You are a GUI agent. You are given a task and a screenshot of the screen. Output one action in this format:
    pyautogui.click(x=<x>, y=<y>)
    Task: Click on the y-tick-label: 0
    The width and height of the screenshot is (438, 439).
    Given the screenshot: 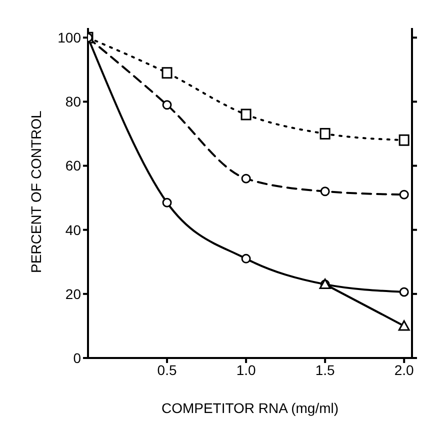 What is the action you would take?
    pyautogui.click(x=77, y=358)
    